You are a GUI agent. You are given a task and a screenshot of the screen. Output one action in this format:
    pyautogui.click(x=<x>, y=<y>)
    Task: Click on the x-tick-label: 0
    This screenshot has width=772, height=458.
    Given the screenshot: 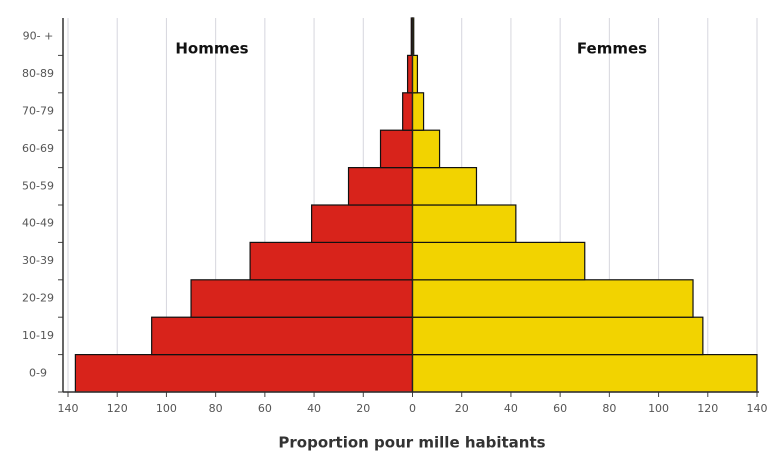 What is the action you would take?
    pyautogui.click(x=412, y=408)
    